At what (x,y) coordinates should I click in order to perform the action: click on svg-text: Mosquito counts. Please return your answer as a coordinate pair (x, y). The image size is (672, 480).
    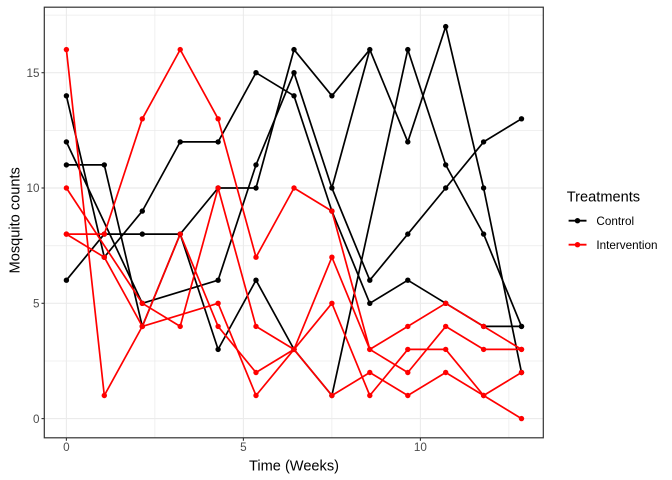
    Looking at the image, I should click on (16, 220).